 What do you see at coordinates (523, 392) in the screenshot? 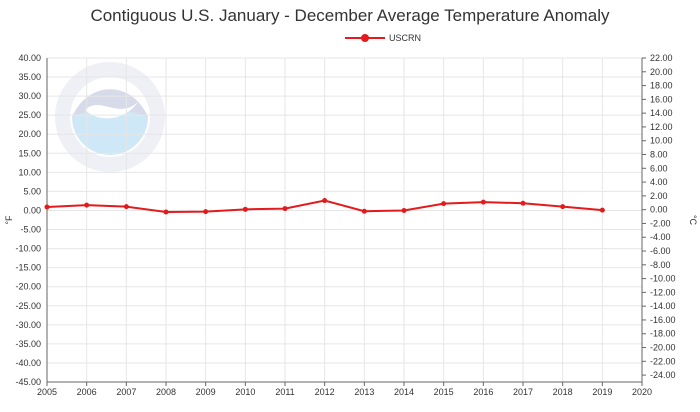
I see `x-tick-label: 2017` at bounding box center [523, 392].